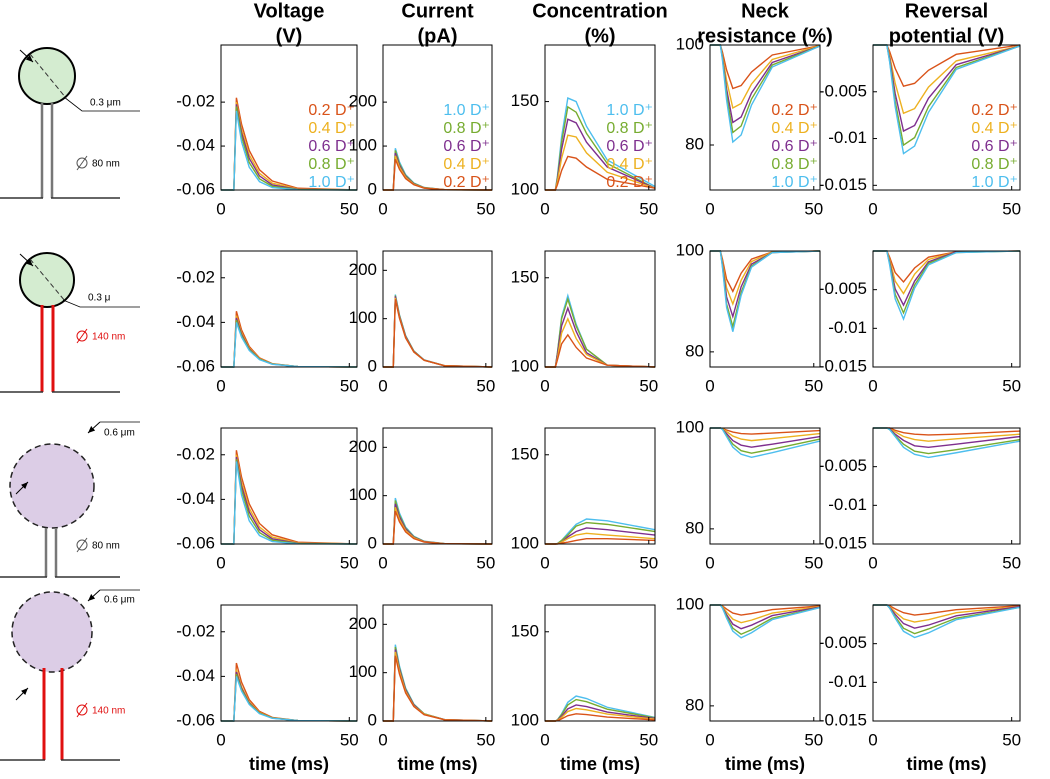 This screenshot has width=1050, height=779. I want to click on chart: 100 150 0 50 time (ms), so click(584, 689).